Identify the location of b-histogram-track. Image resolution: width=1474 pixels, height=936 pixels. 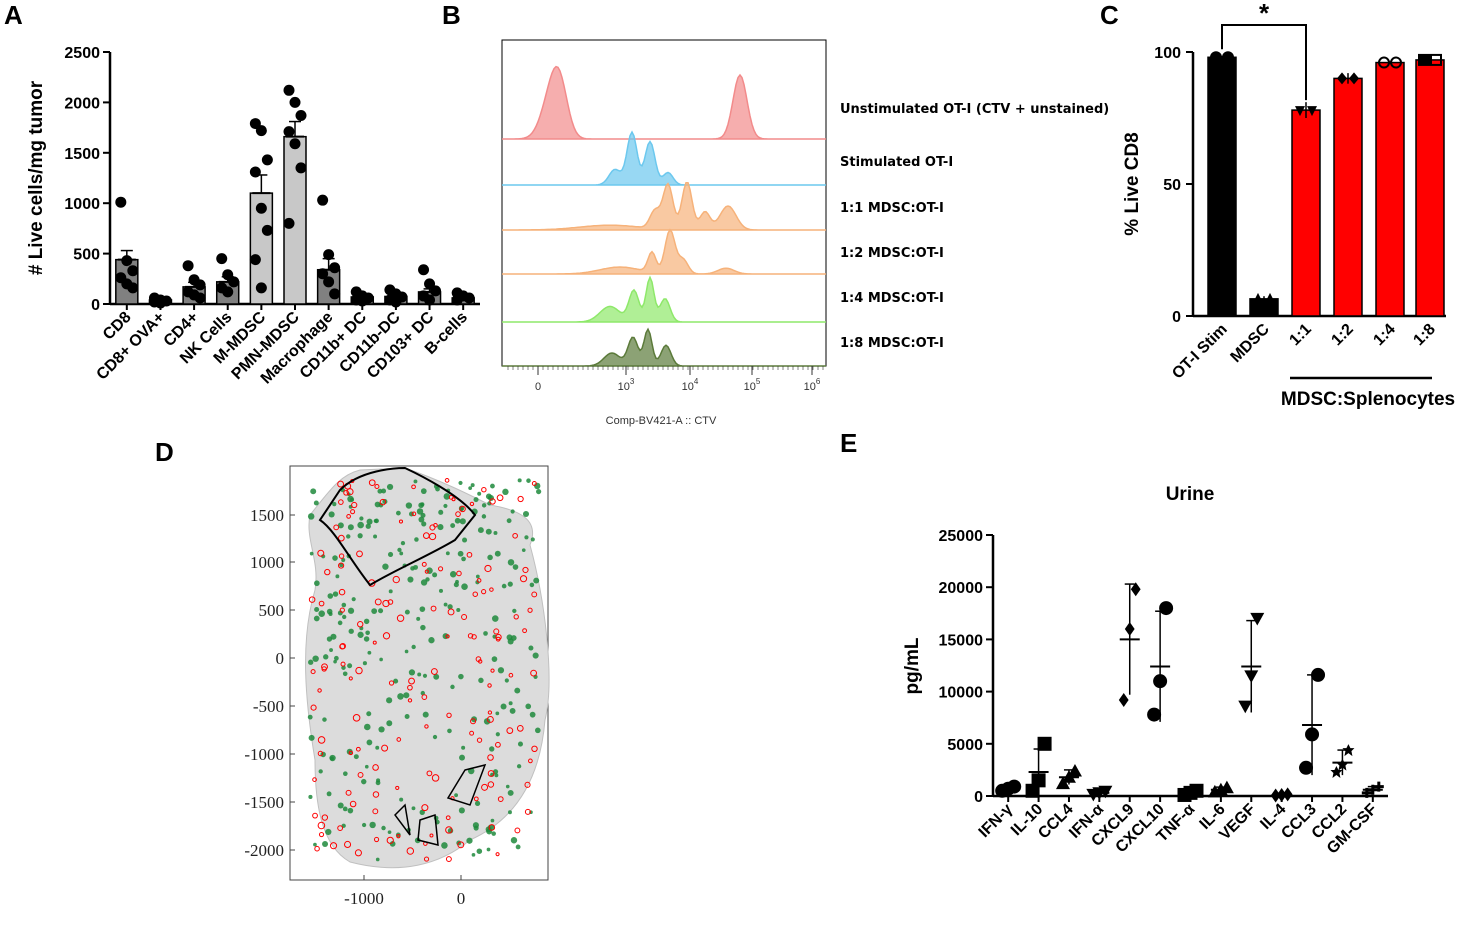
(664, 347).